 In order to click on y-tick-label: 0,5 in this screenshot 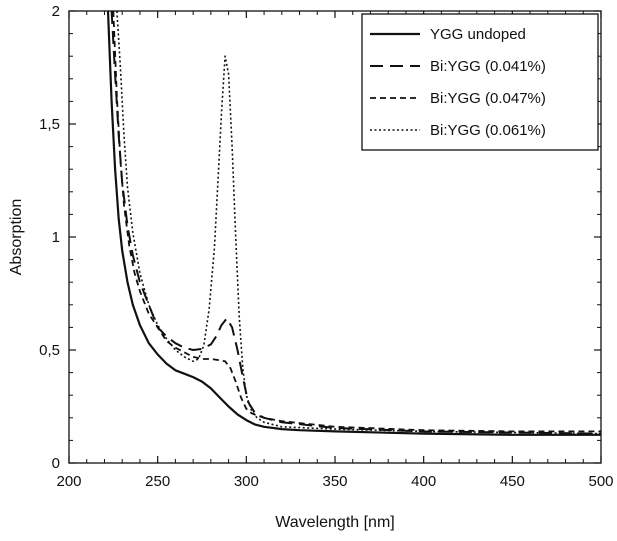, I will do `click(49, 350)`.